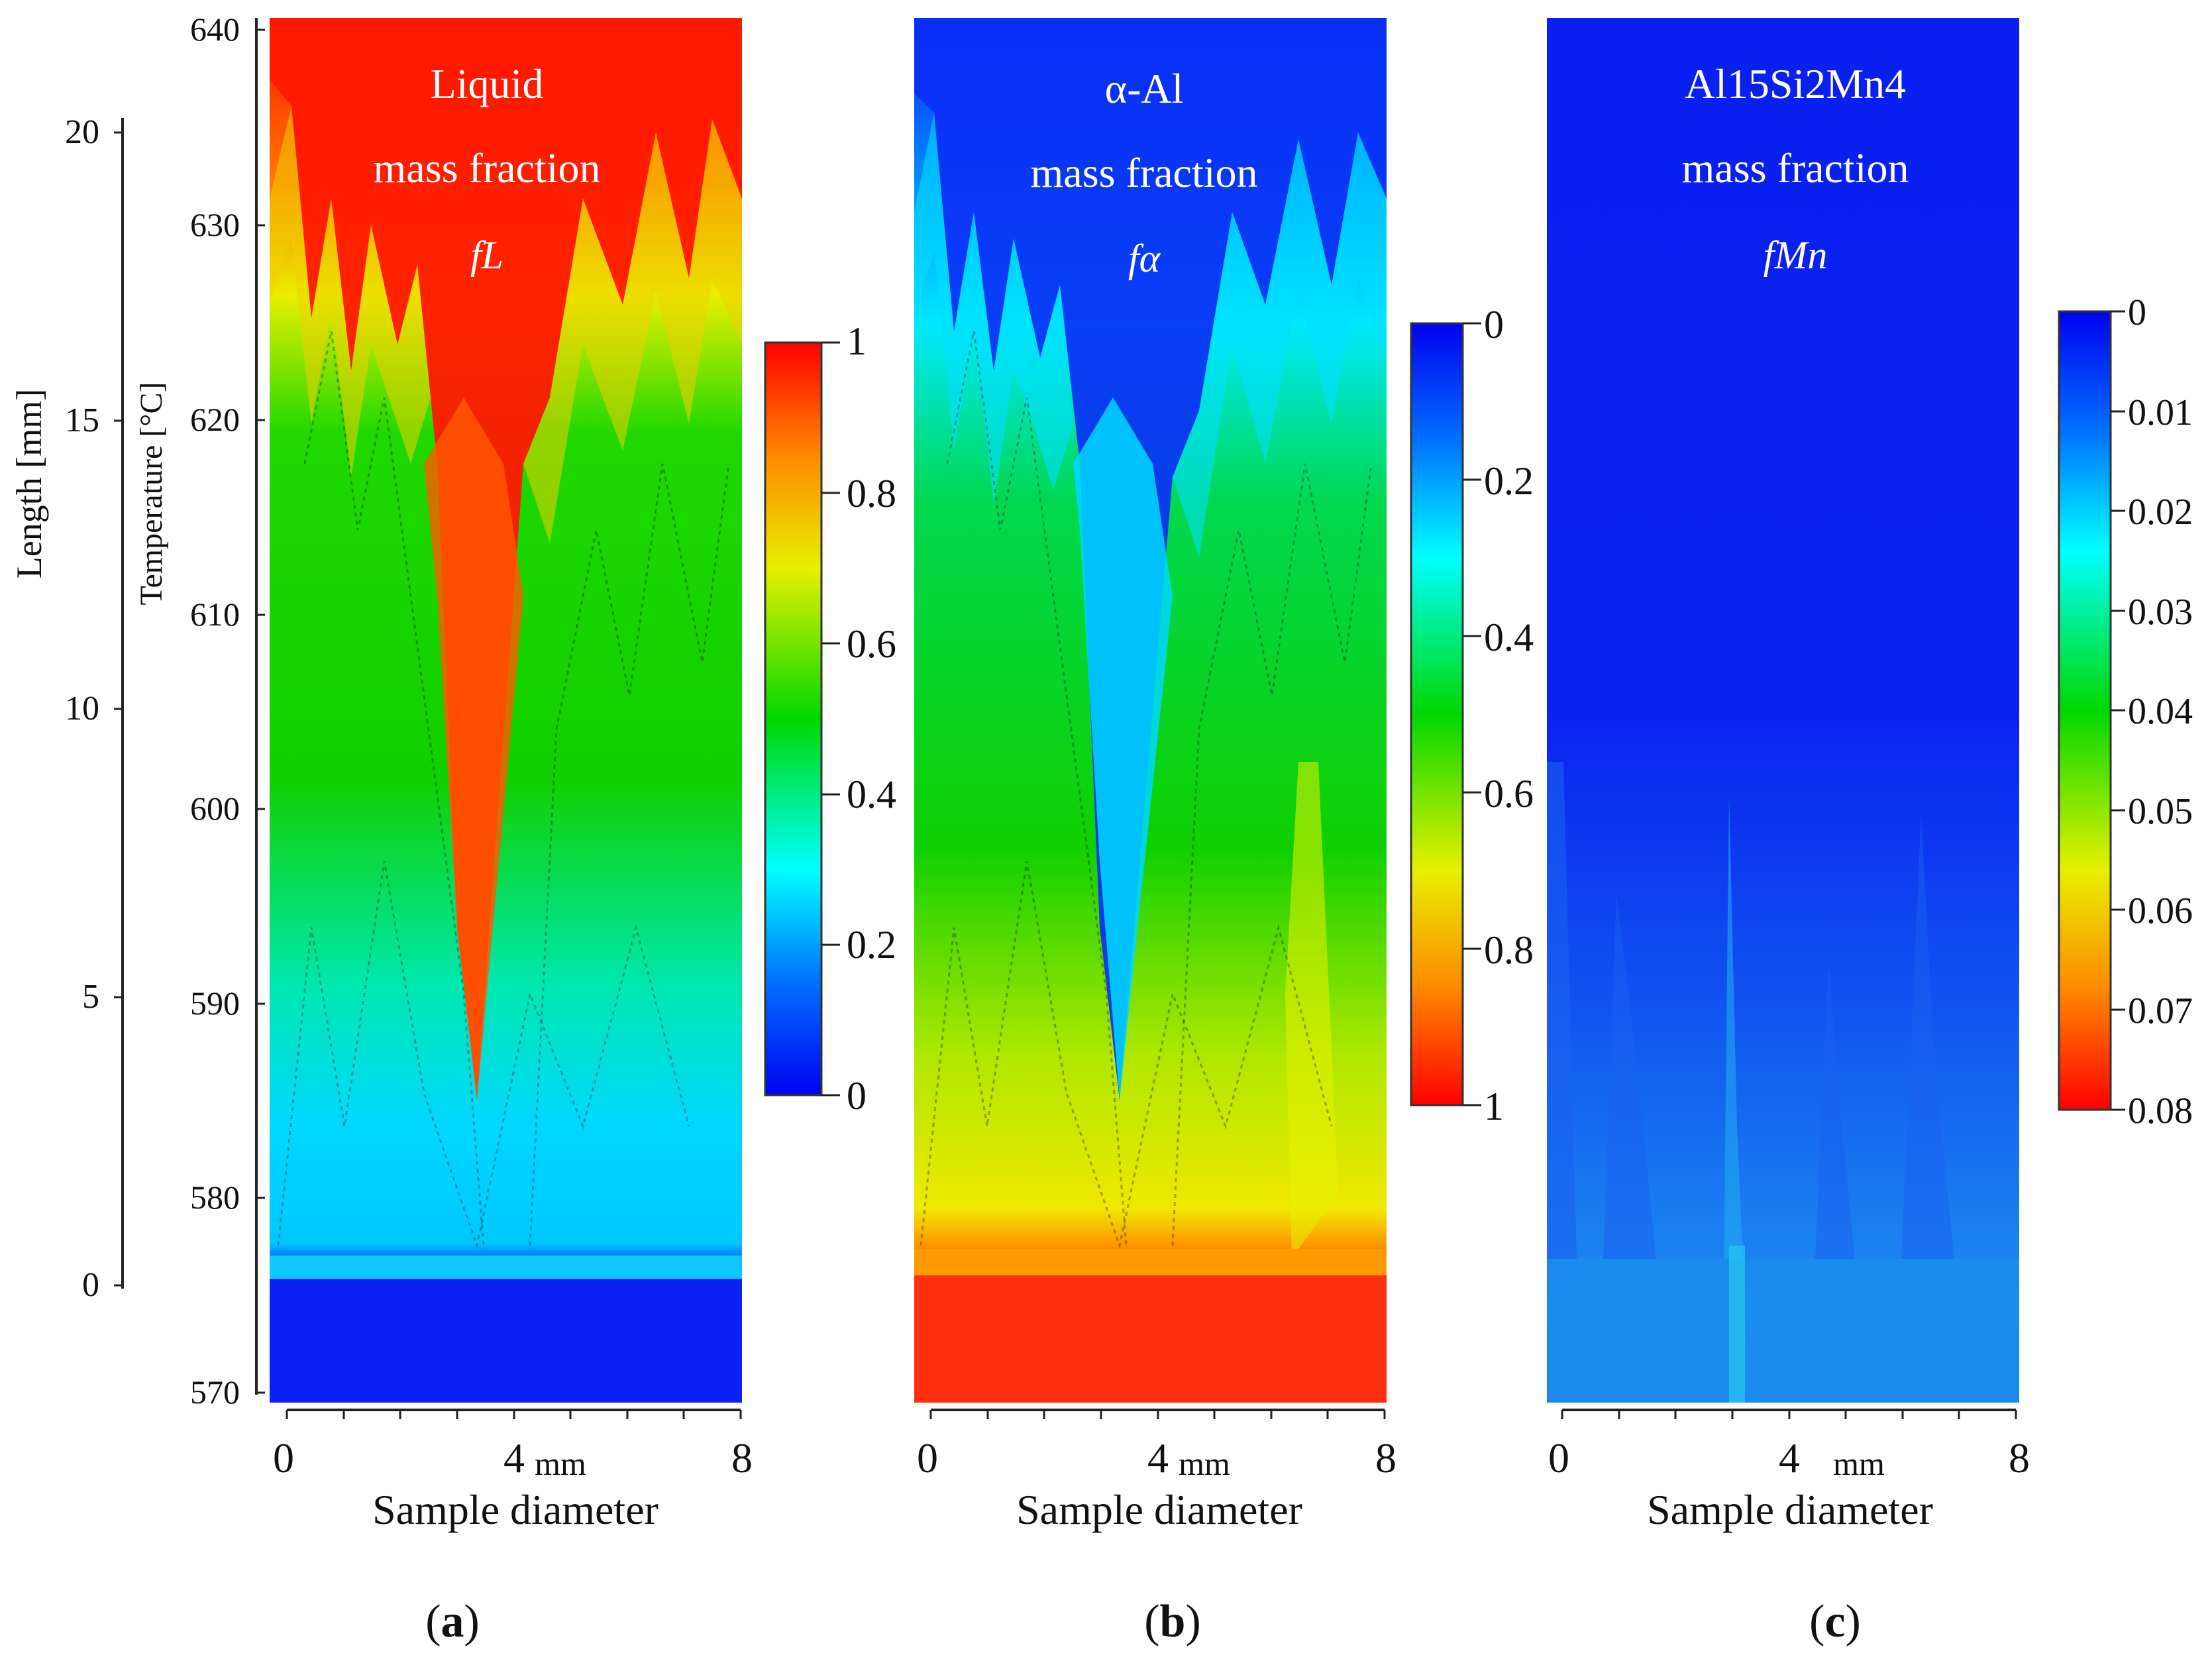 The height and width of the screenshot is (1663, 2212). I want to click on temperature-tick-label: 630, so click(215, 225).